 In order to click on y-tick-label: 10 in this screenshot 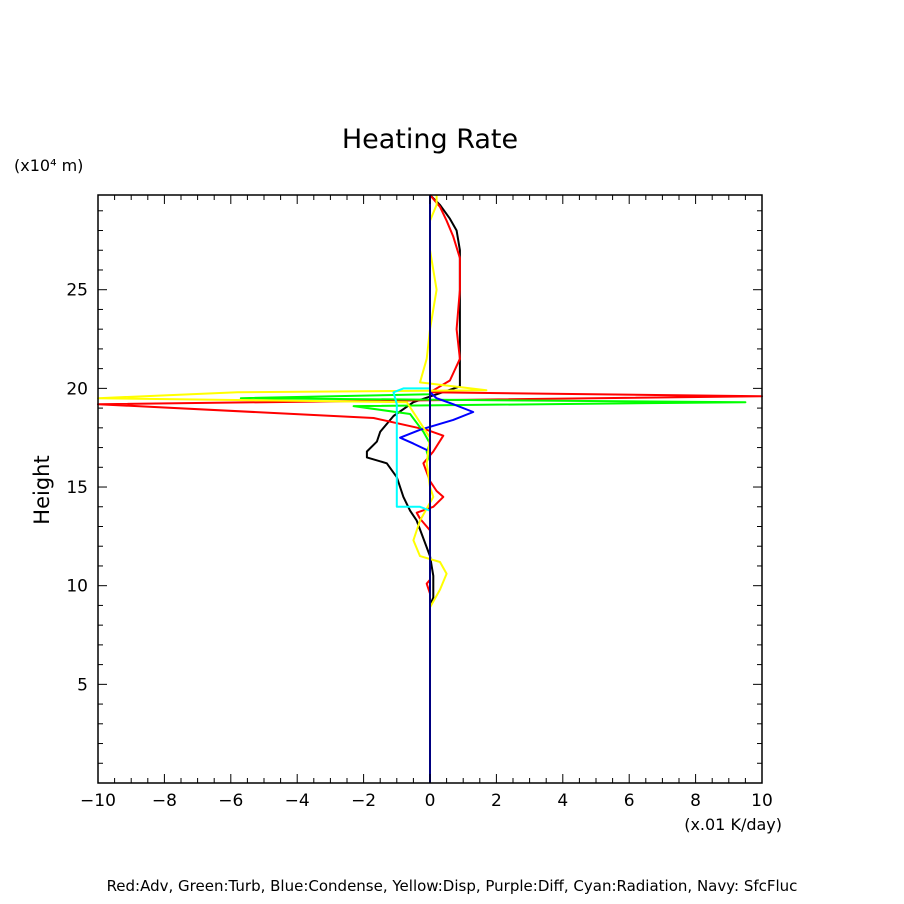, I will do `click(77, 587)`.